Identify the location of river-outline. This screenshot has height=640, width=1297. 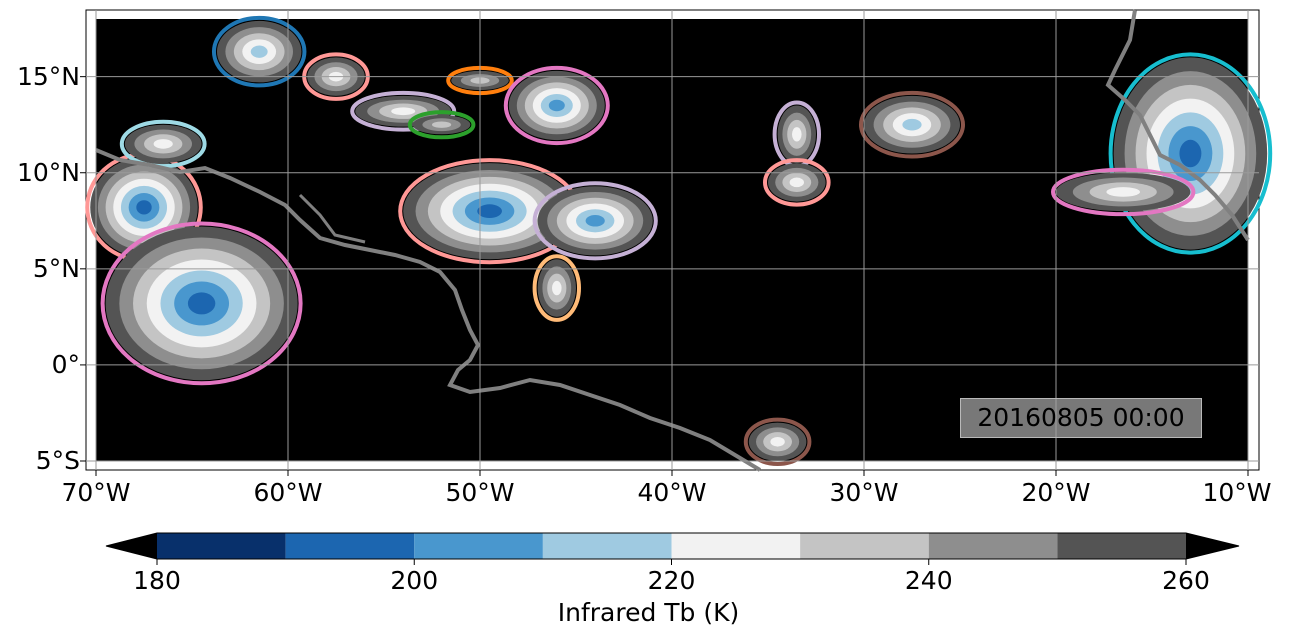
(332, 218).